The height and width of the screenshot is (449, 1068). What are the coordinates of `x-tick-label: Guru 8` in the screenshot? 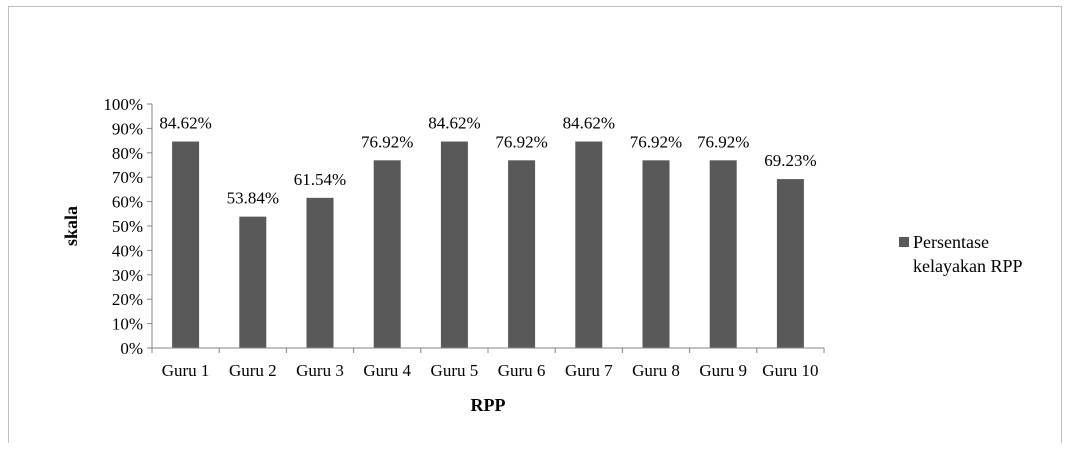 It's located at (656, 370).